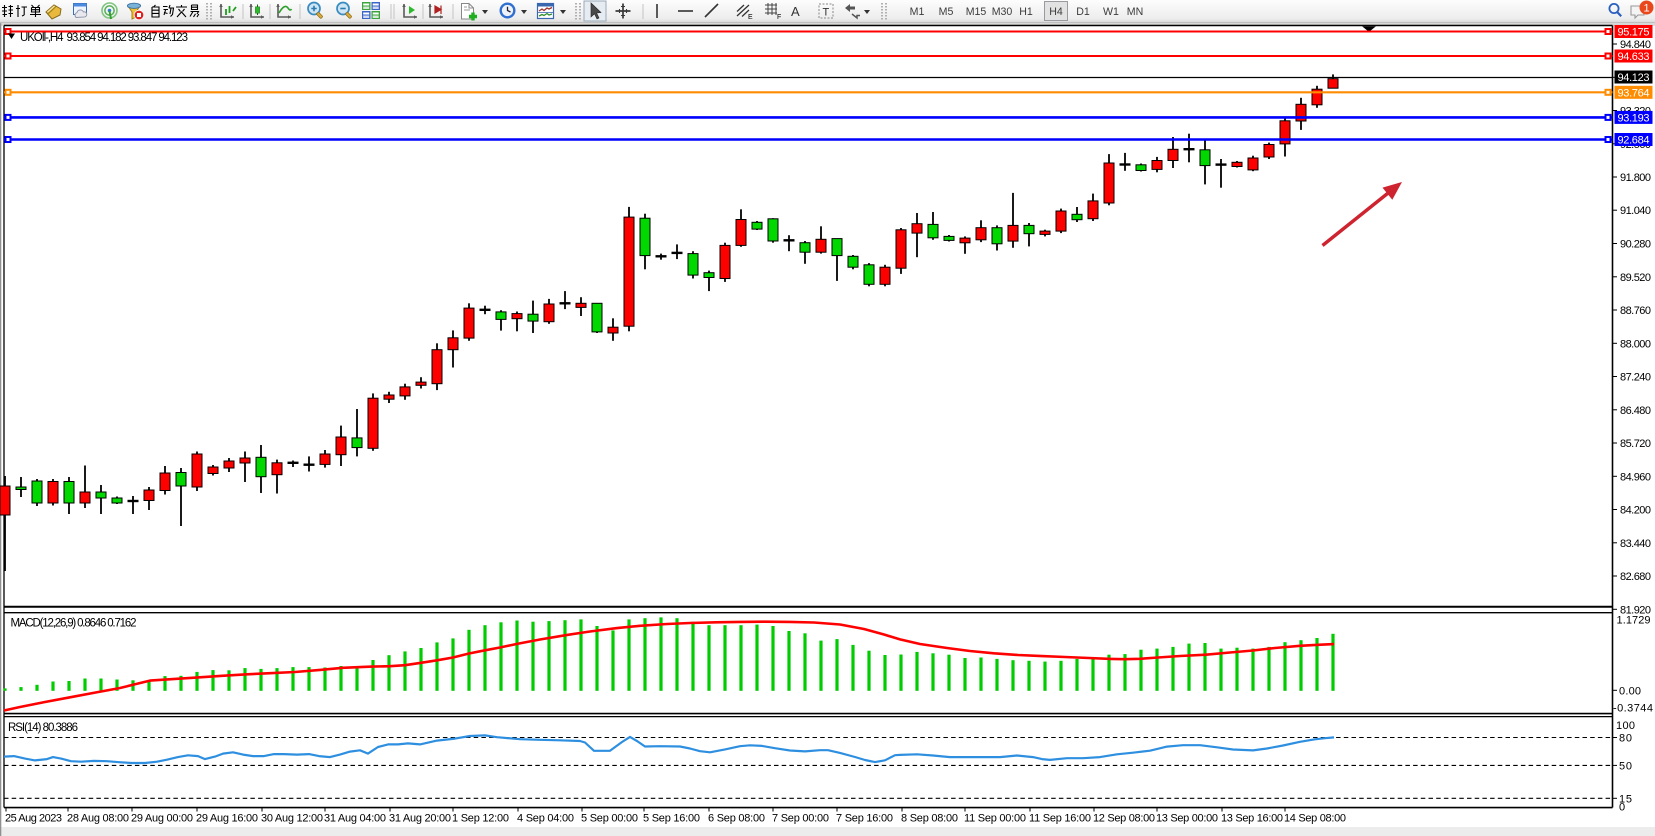  Describe the element at coordinates (74, 624) in the screenshot. I see `svg-text: MACD(12,26,9) 0.8646 0.7162` at that location.